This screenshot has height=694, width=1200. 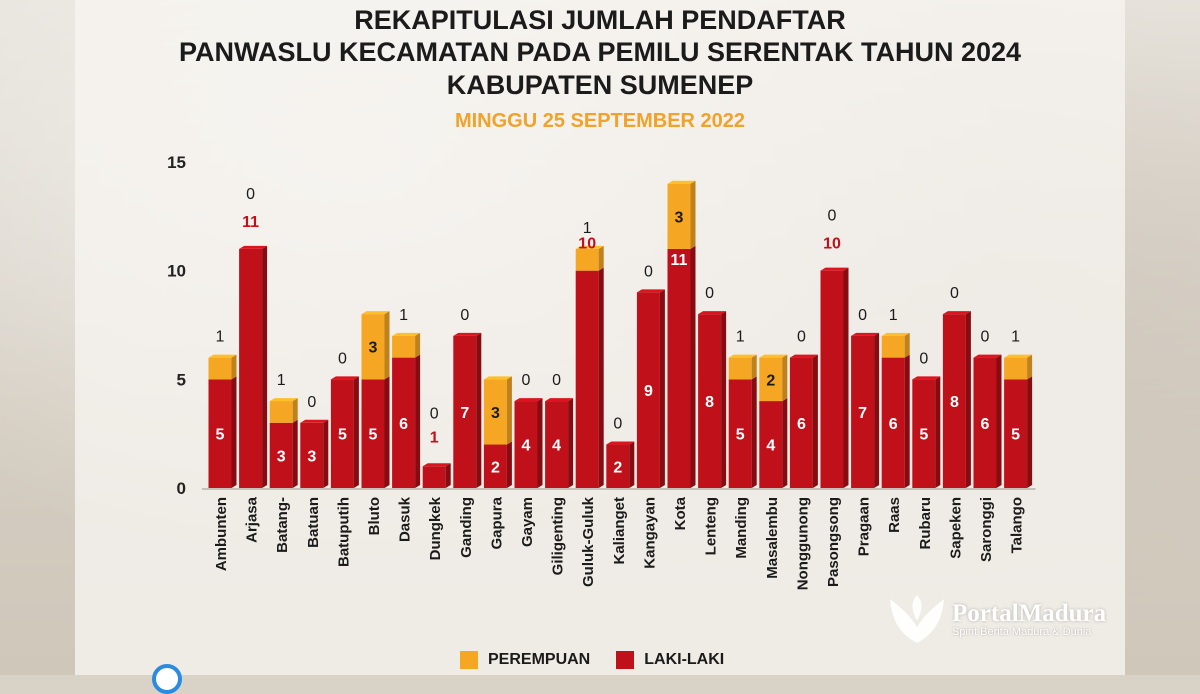 What do you see at coordinates (181, 488) in the screenshot?
I see `y-tick-label: 0` at bounding box center [181, 488].